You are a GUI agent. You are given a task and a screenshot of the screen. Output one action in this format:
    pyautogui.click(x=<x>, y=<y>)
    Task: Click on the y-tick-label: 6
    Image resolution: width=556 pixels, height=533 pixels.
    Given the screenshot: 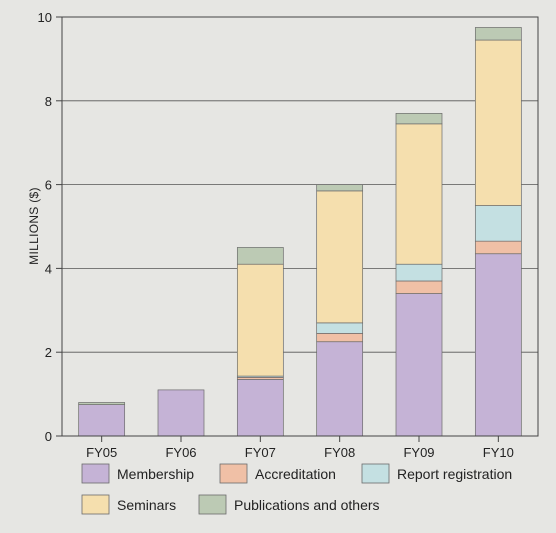 What is the action you would take?
    pyautogui.click(x=48, y=185)
    